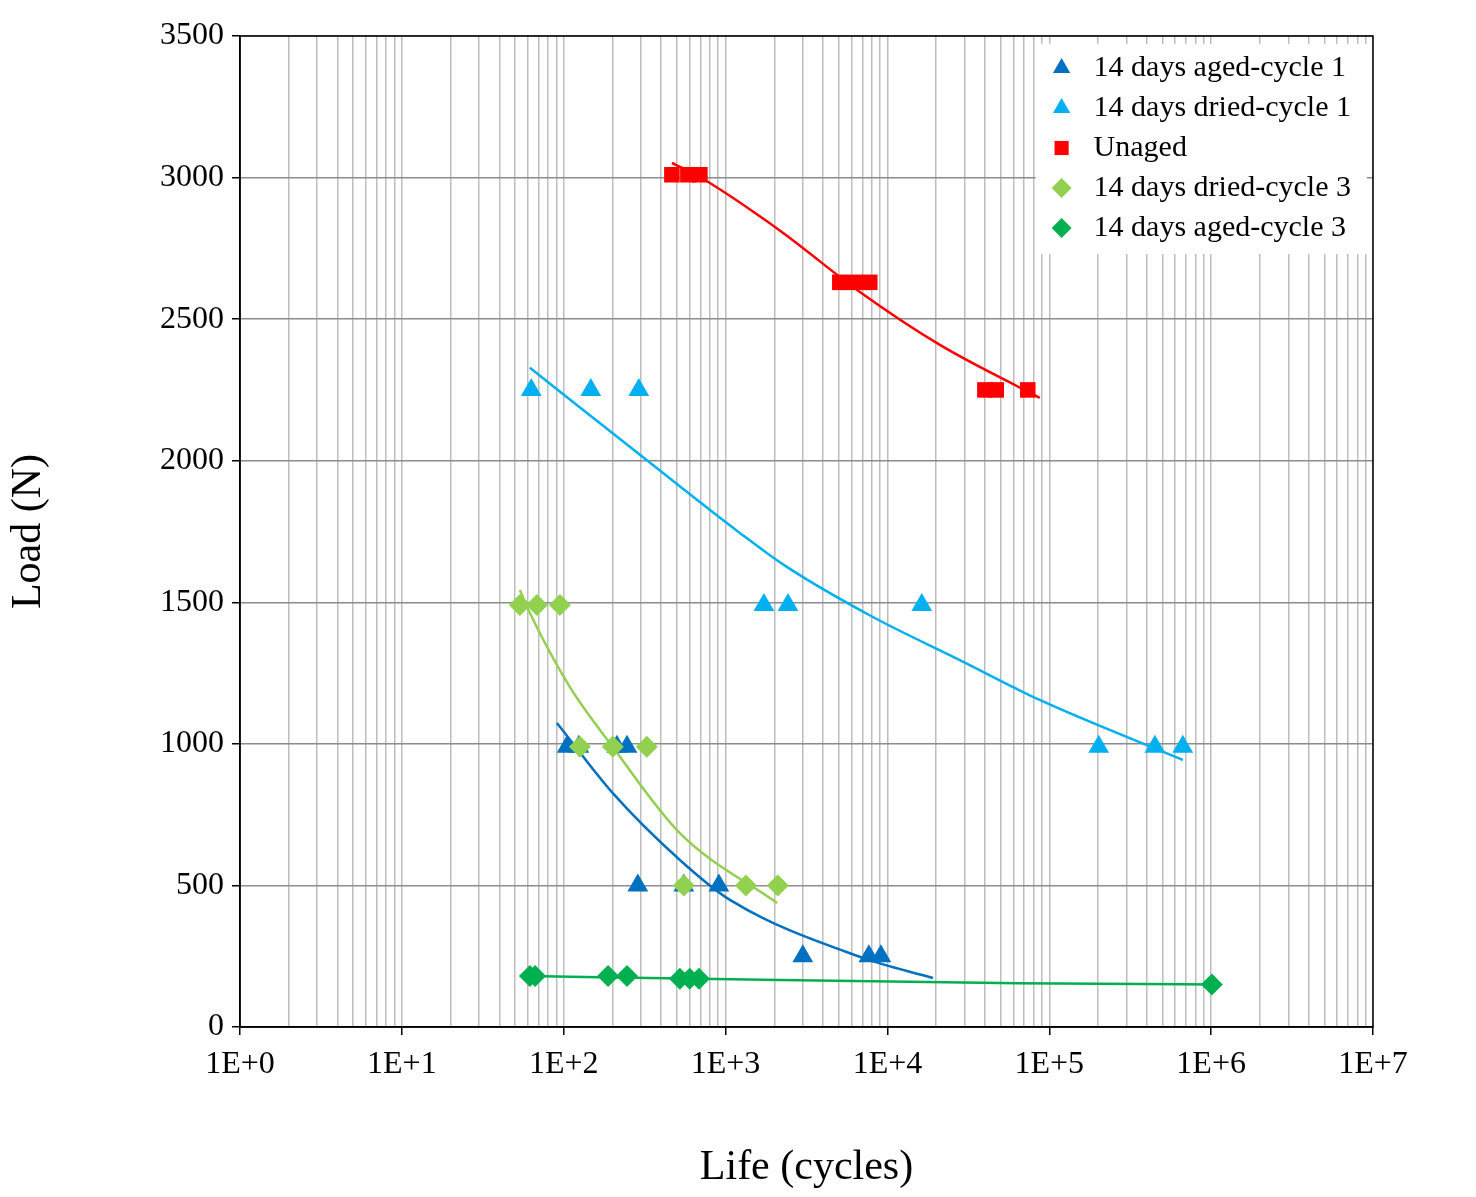 The image size is (1476, 1197). I want to click on x-tick-label: 1E+4, so click(887, 1061).